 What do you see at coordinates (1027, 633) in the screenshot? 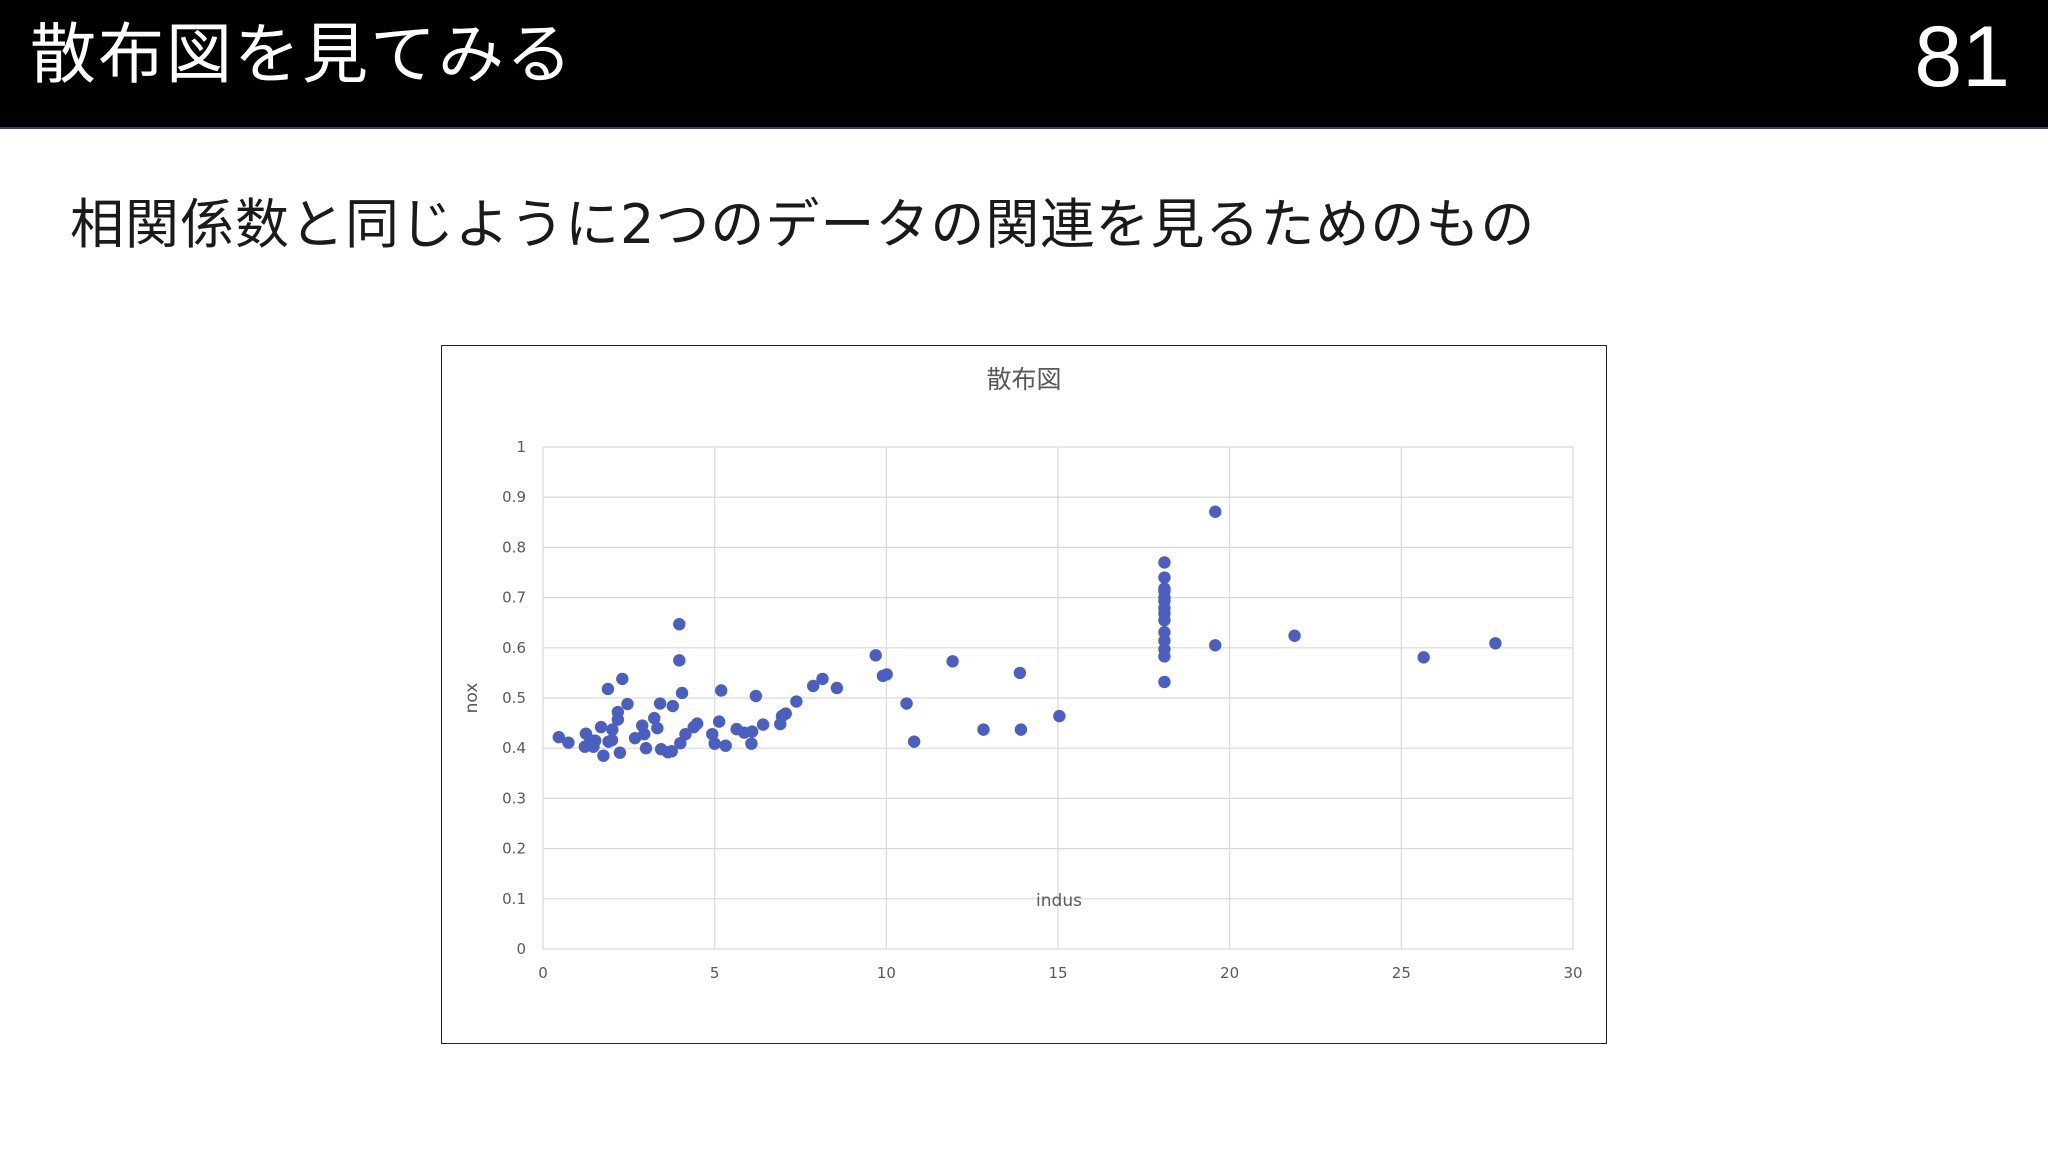
I see `data-points` at bounding box center [1027, 633].